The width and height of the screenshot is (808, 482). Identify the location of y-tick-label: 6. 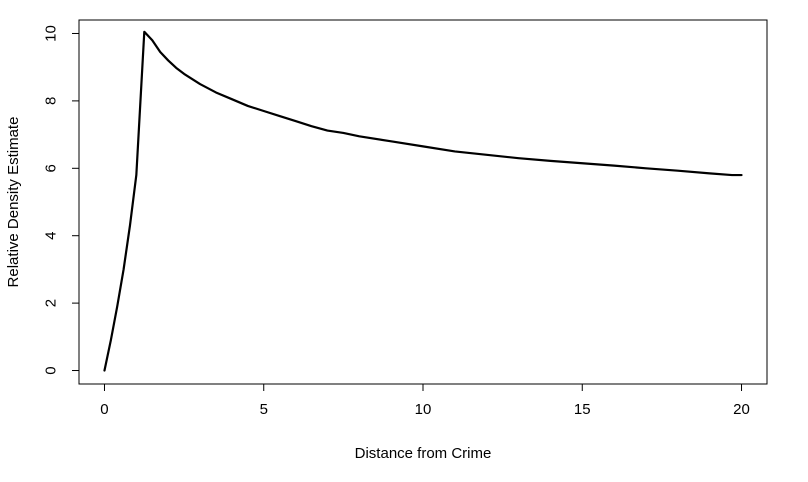
(51, 168).